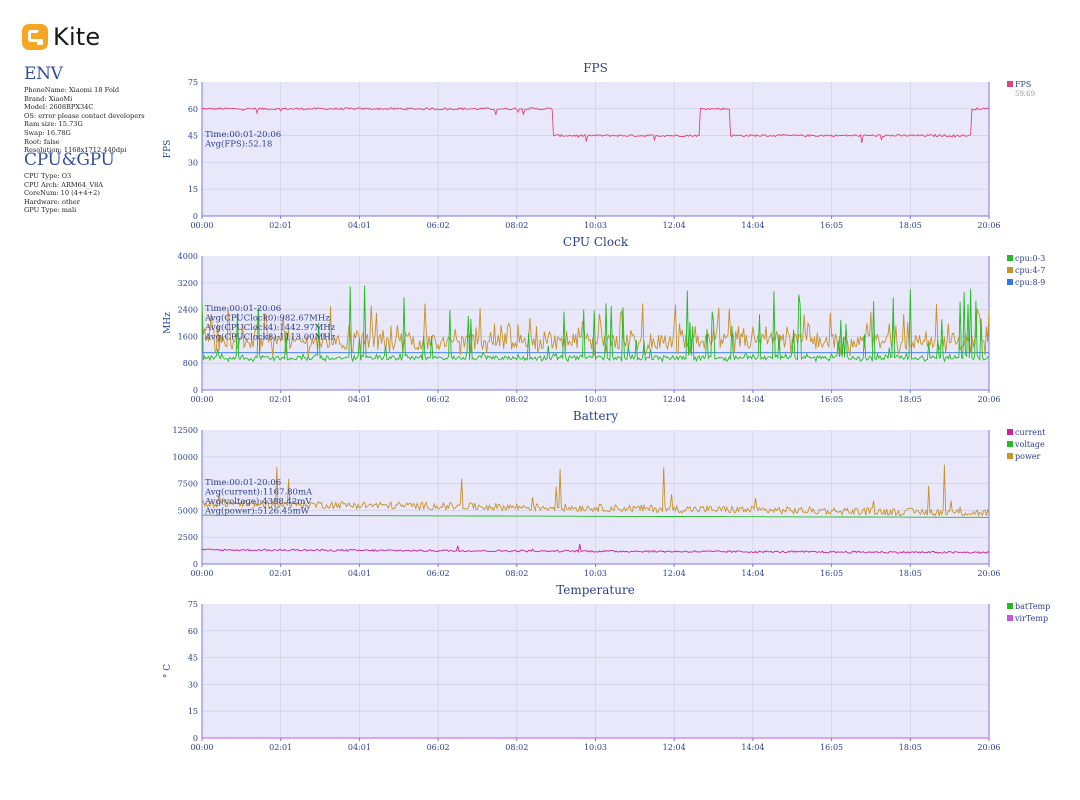  What do you see at coordinates (596, 242) in the screenshot?
I see `chart-title: CPU Clock` at bounding box center [596, 242].